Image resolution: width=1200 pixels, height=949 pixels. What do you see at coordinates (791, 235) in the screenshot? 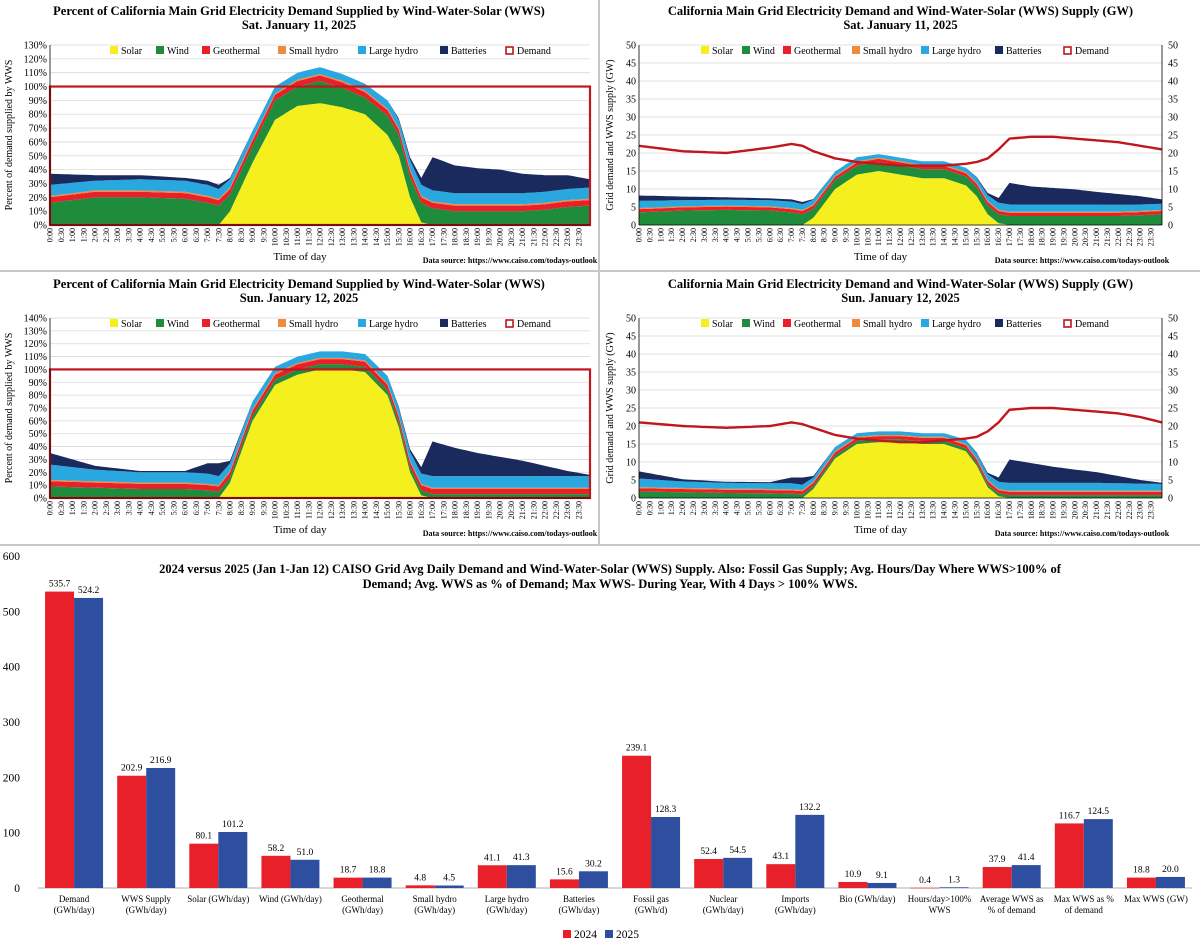
I see `x-tick-label: 7:00` at bounding box center [791, 235].